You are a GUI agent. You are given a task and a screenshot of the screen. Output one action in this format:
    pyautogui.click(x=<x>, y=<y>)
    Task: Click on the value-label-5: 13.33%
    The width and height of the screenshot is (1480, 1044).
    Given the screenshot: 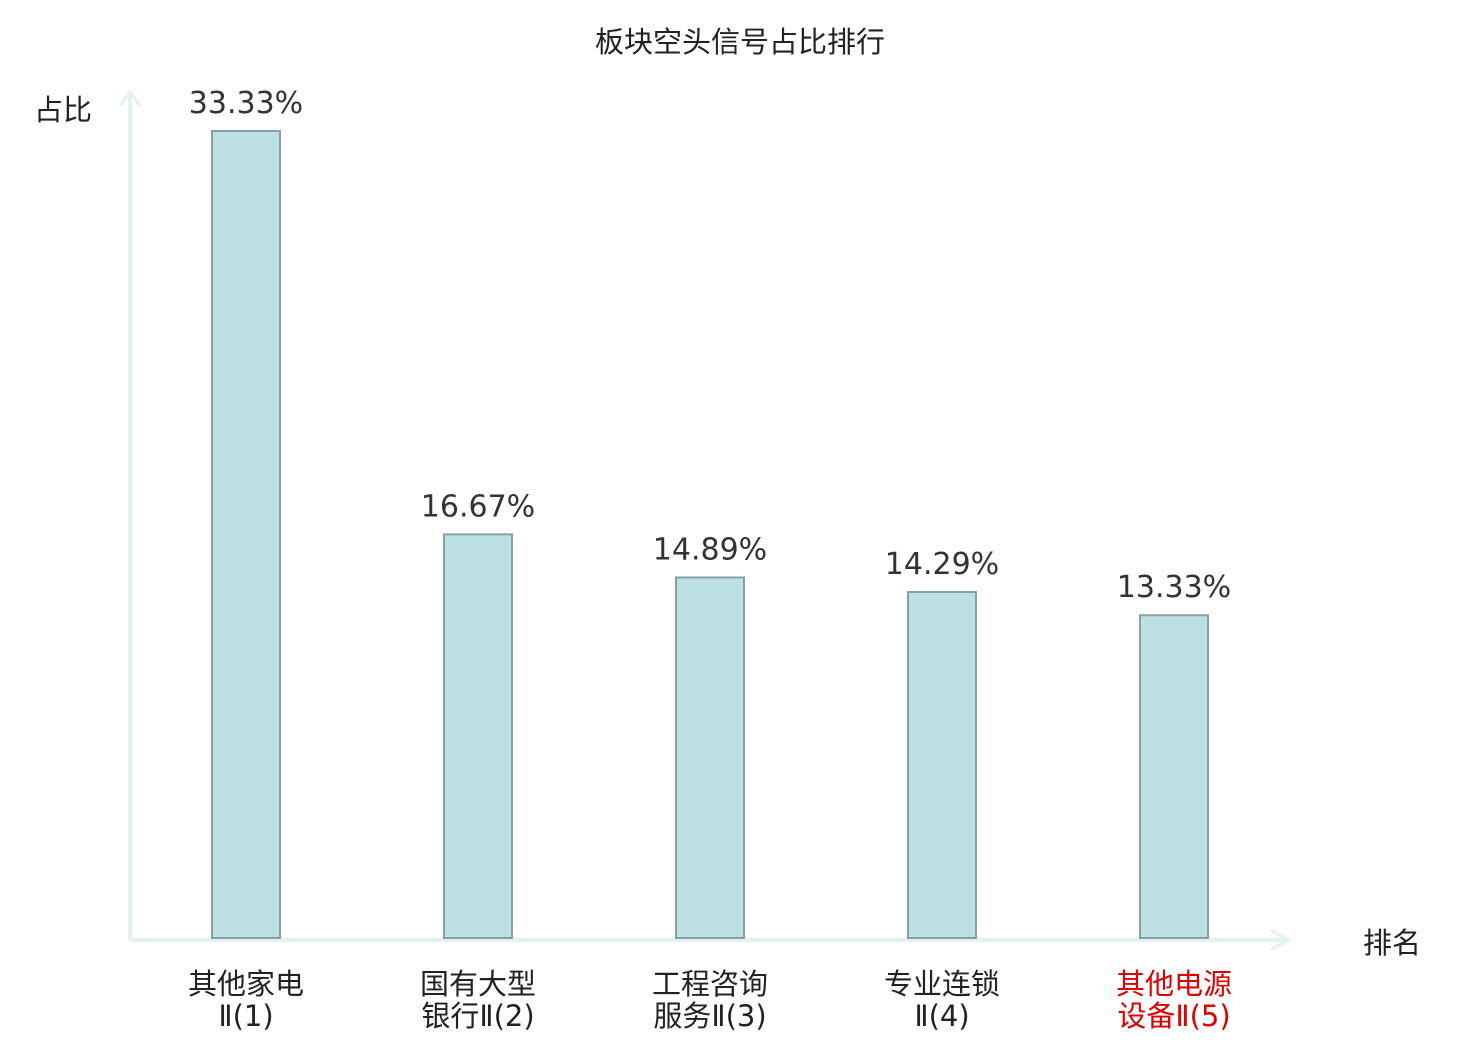 What is the action you would take?
    pyautogui.click(x=1174, y=587)
    